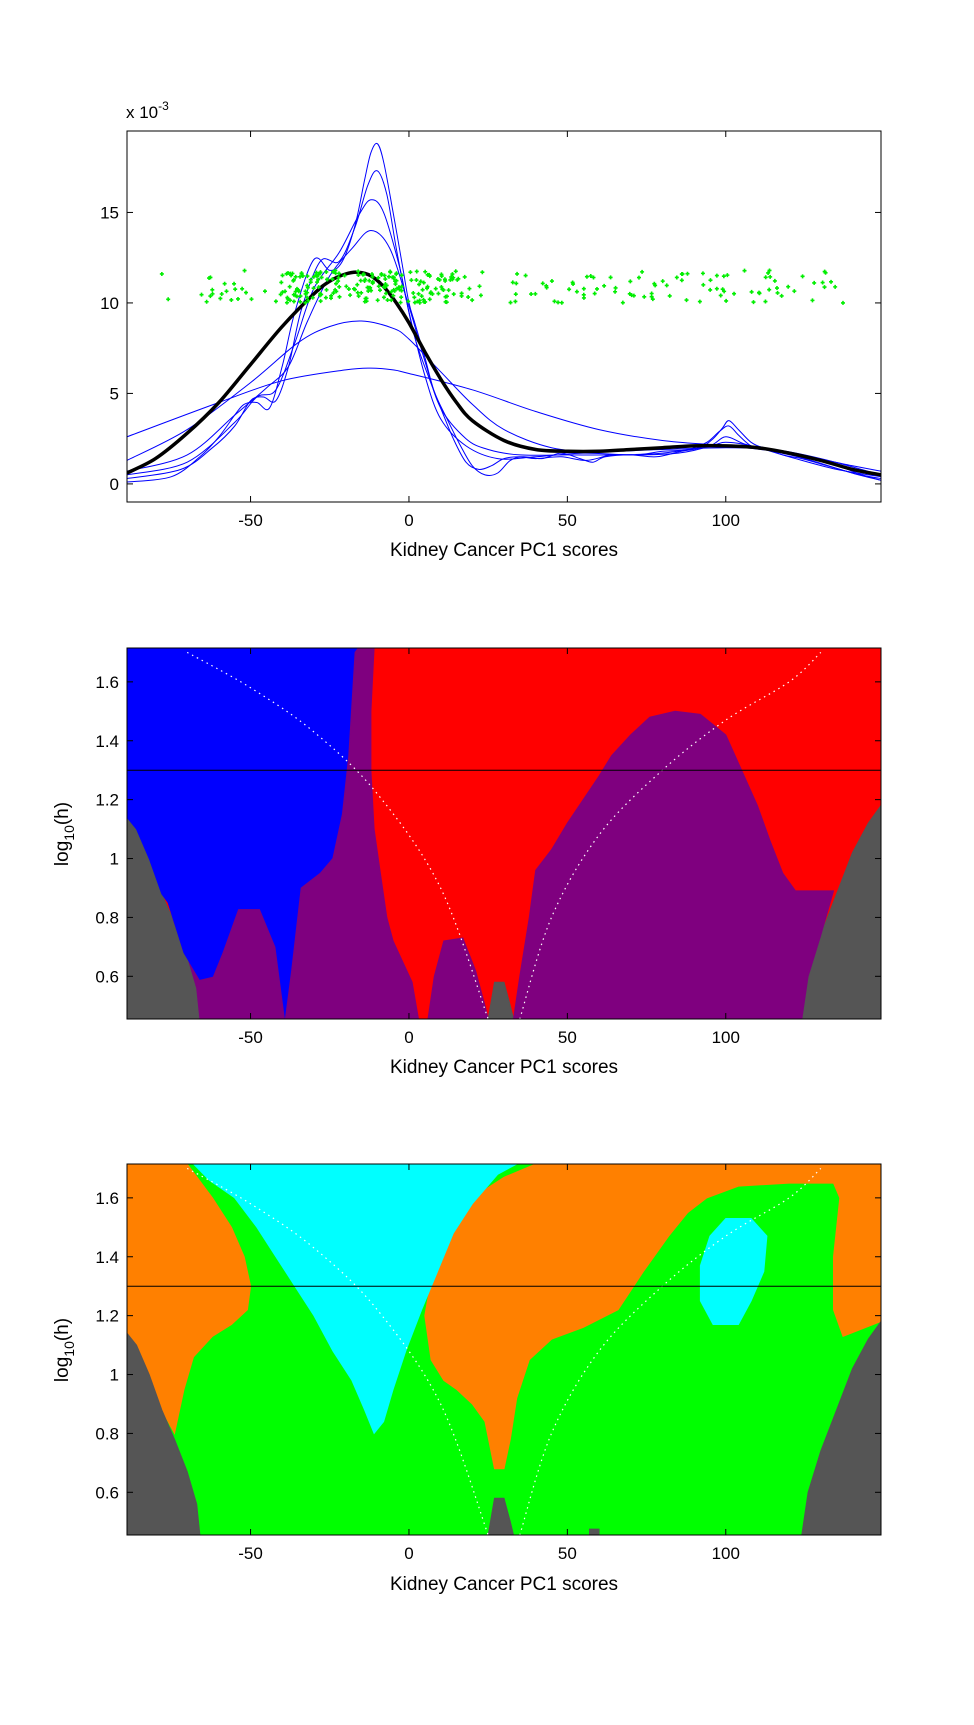 The width and height of the screenshot is (974, 1725). I want to click on kde-ytick-label: 10, so click(109, 303).